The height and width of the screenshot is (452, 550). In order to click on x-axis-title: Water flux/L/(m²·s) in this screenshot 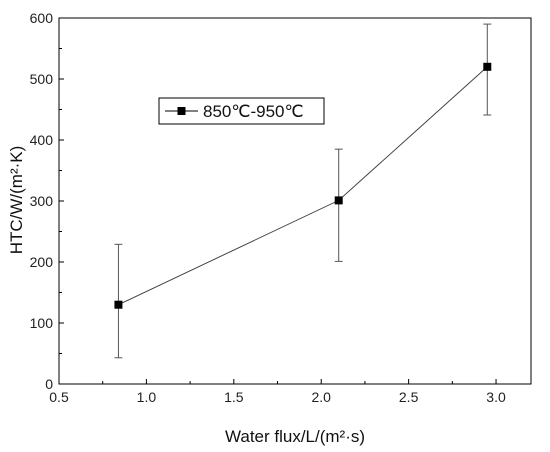, I will do `click(295, 436)`.